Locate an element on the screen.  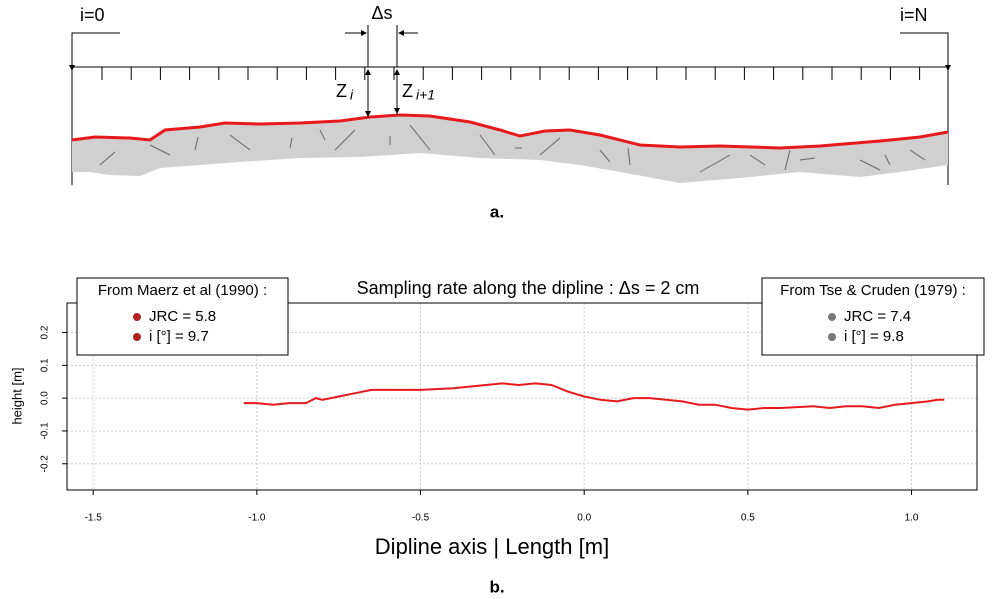
profile is located at coordinates (510, 131).